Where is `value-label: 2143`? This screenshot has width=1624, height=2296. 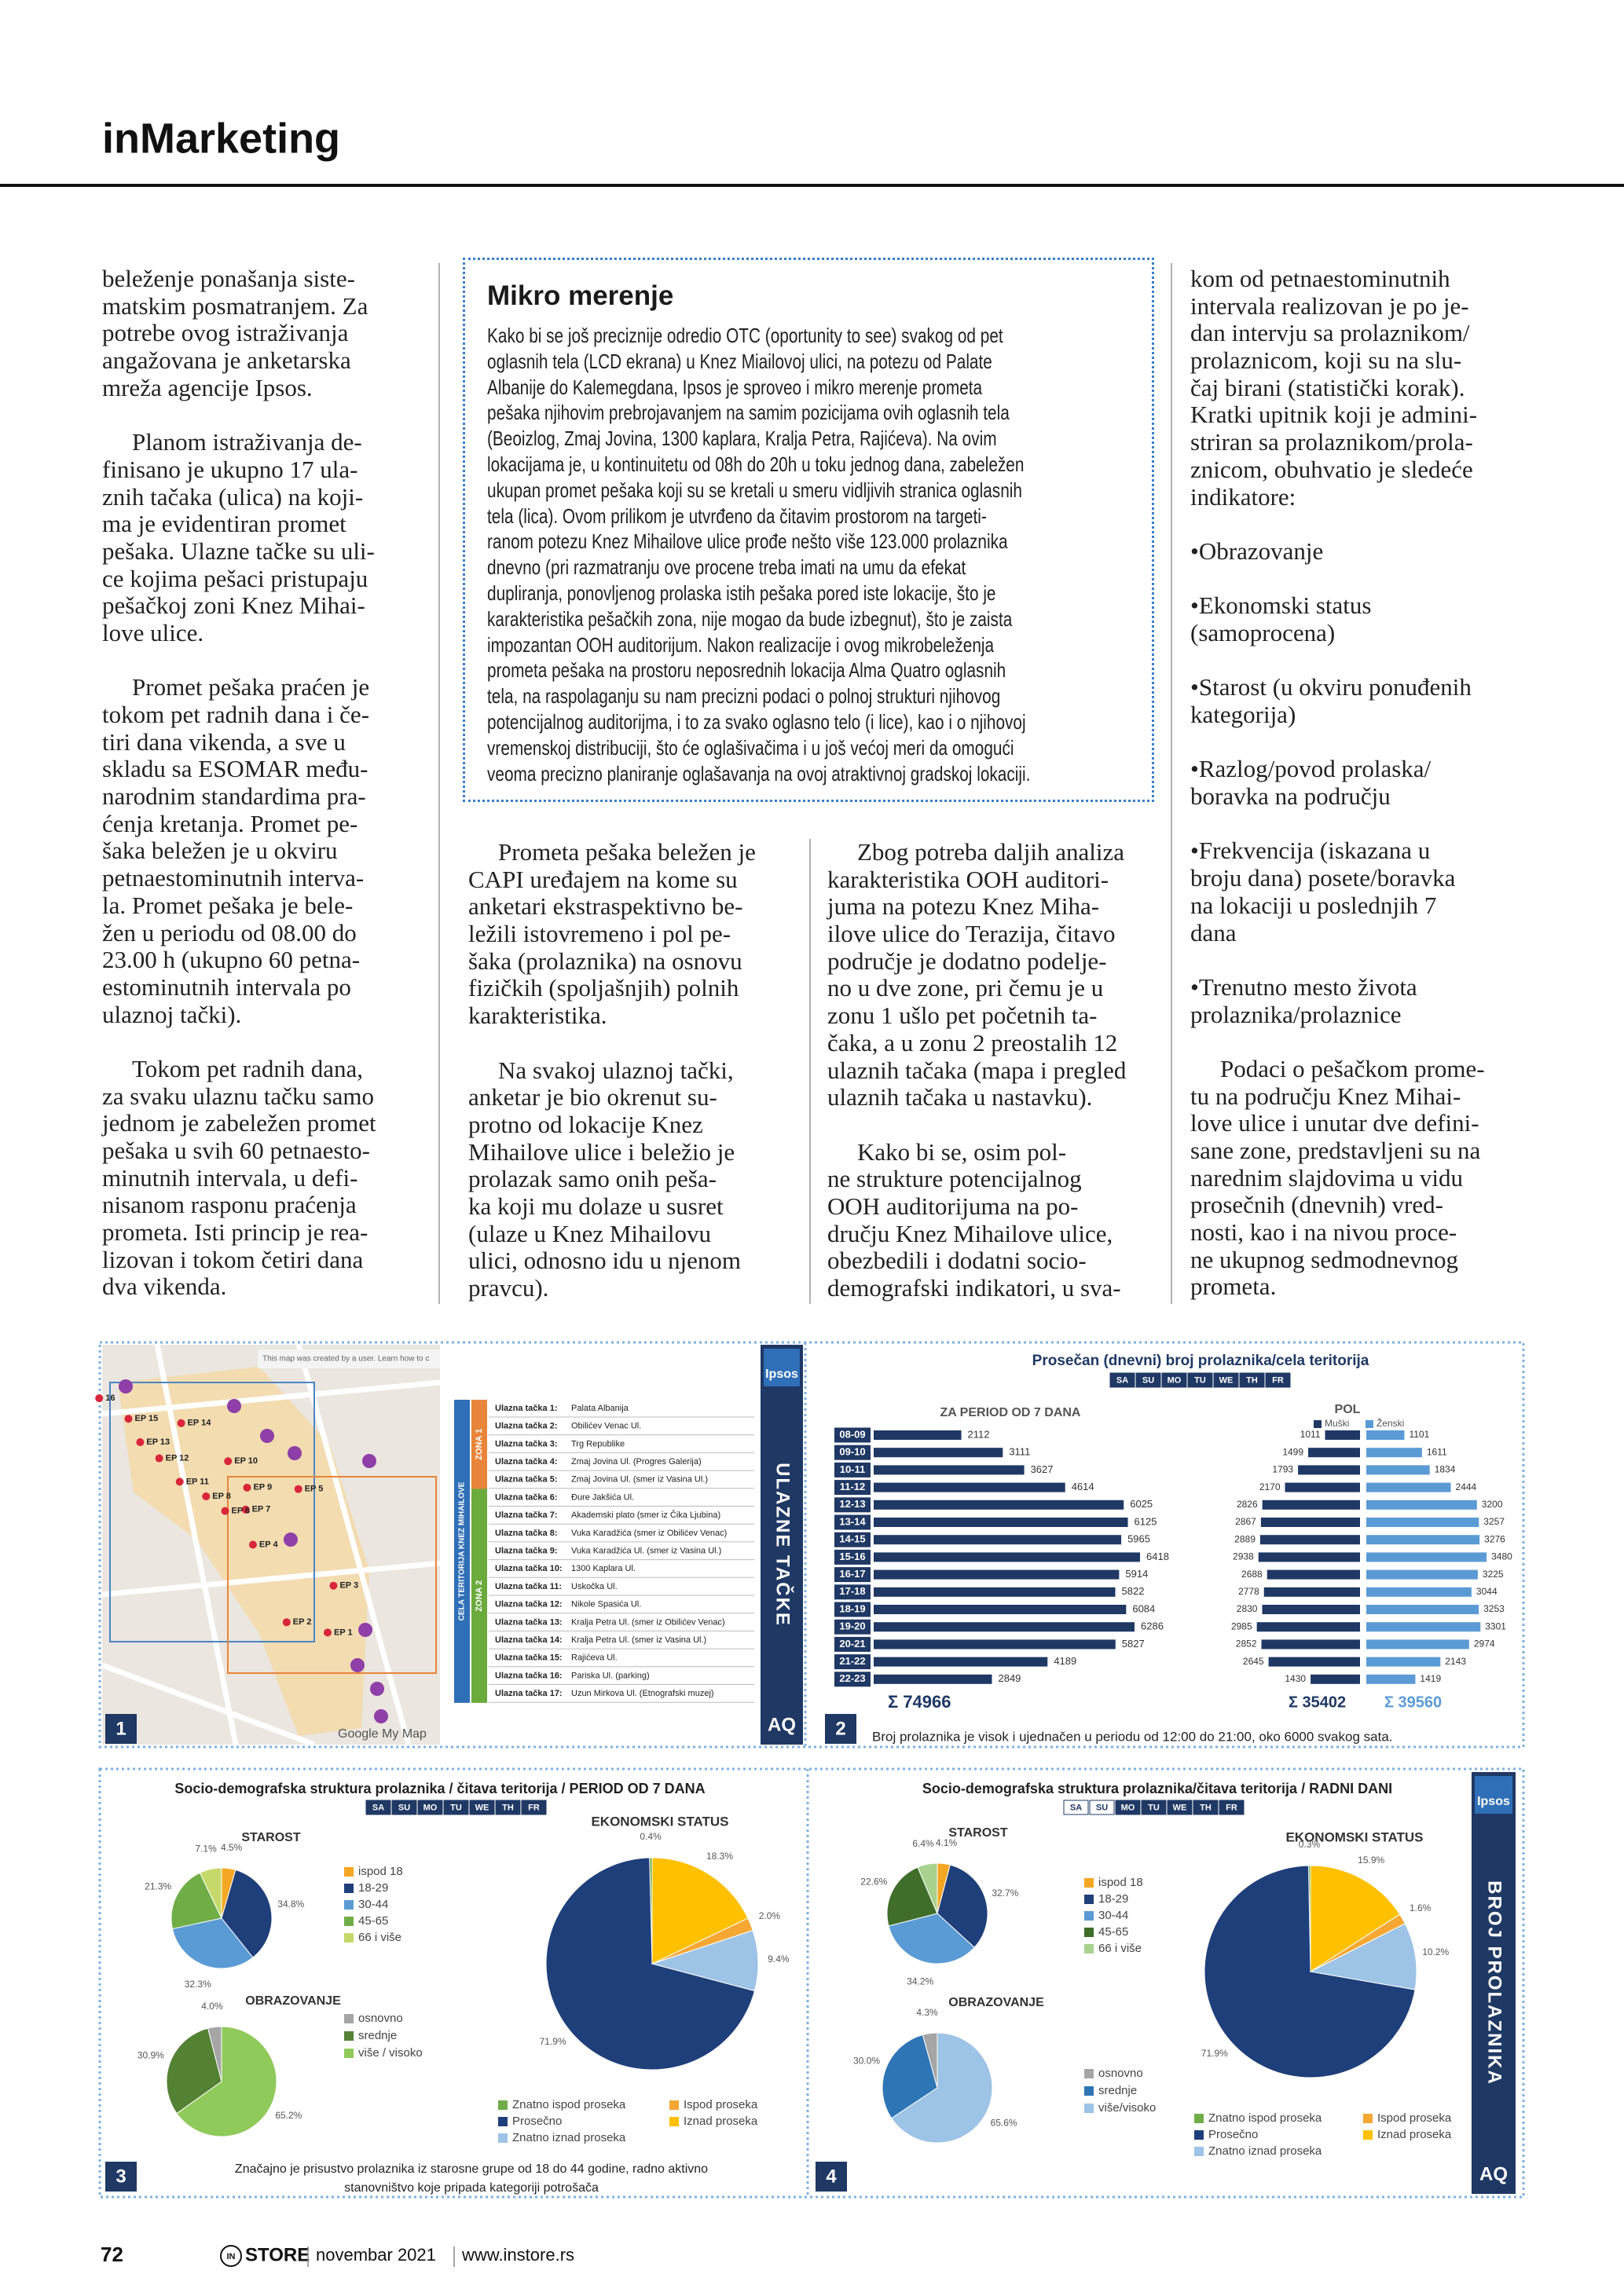
value-label: 2143 is located at coordinates (1455, 1662).